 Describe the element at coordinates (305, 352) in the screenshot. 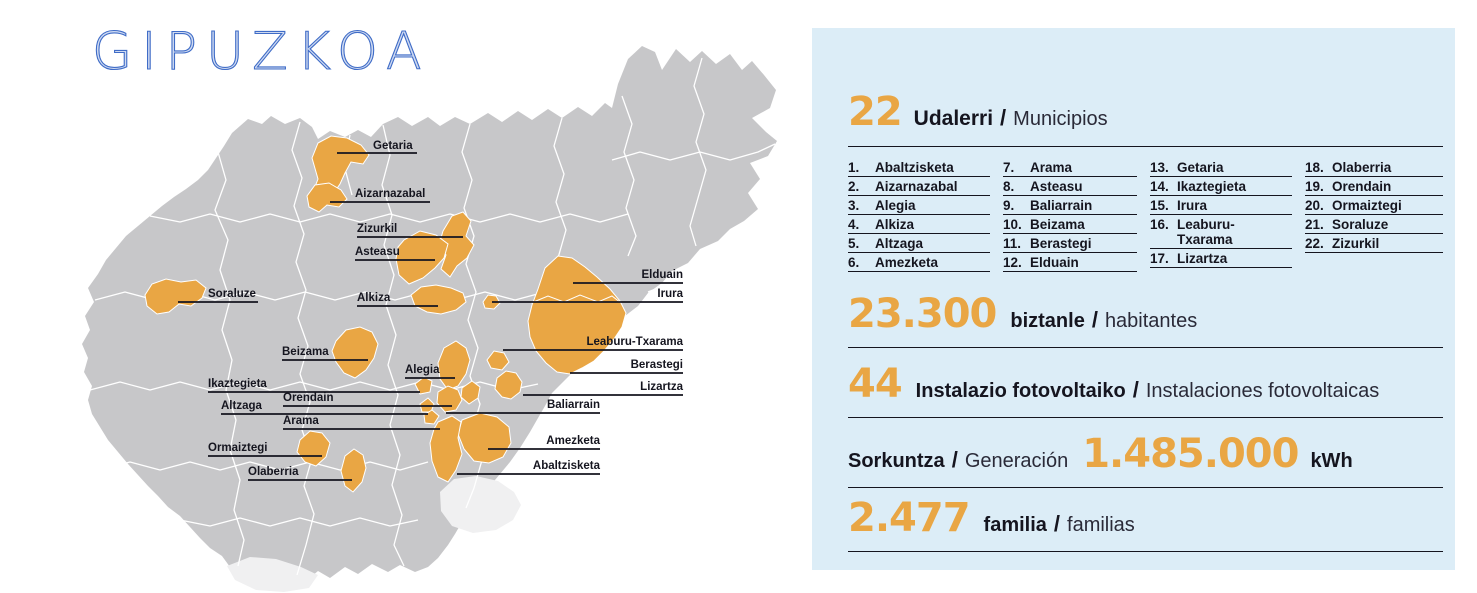

I see `map-region-label: Beizama` at that location.